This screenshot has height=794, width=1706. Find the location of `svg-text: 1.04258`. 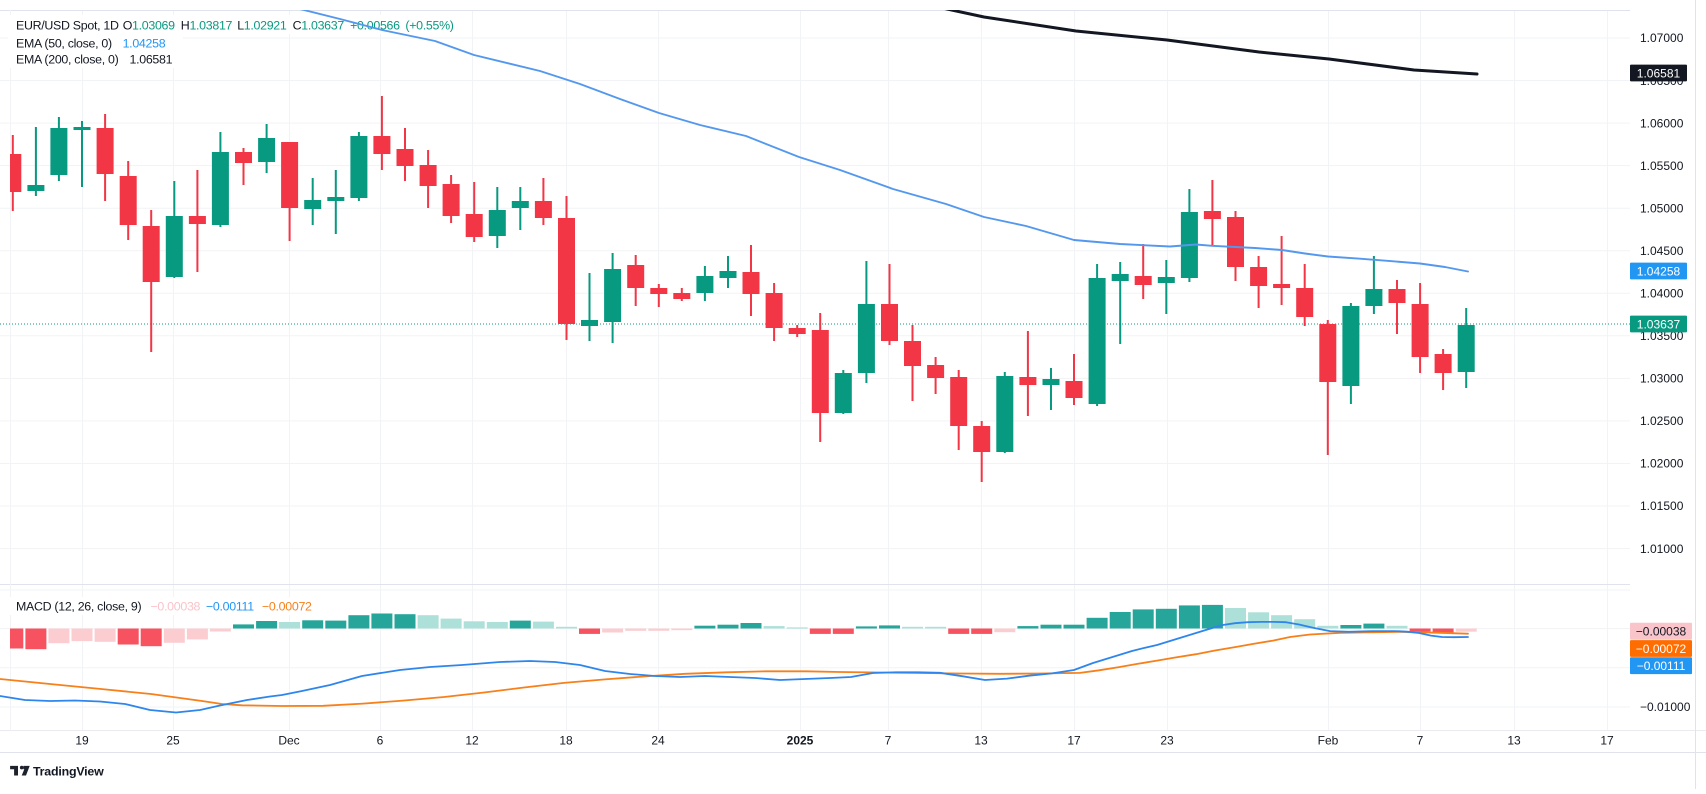

svg-text: 1.04258 is located at coordinates (1659, 271).